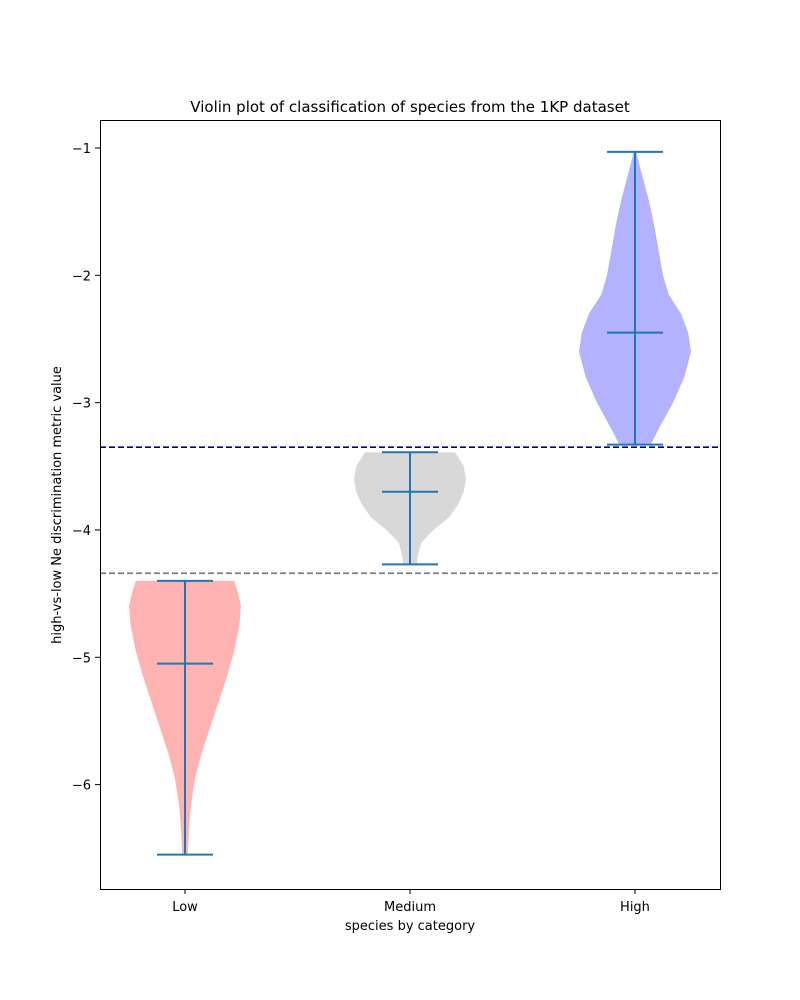  I want to click on reference-lines, so click(410, 510).